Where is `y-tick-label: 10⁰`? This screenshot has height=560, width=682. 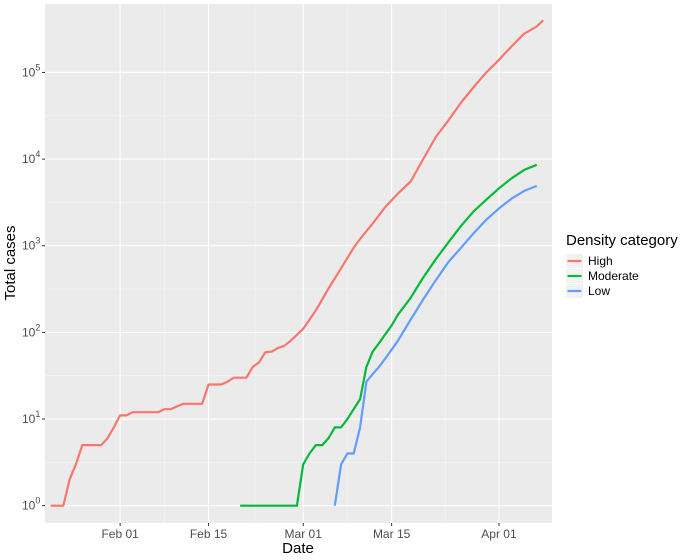
y-tick-label: 10⁰ is located at coordinates (31, 504).